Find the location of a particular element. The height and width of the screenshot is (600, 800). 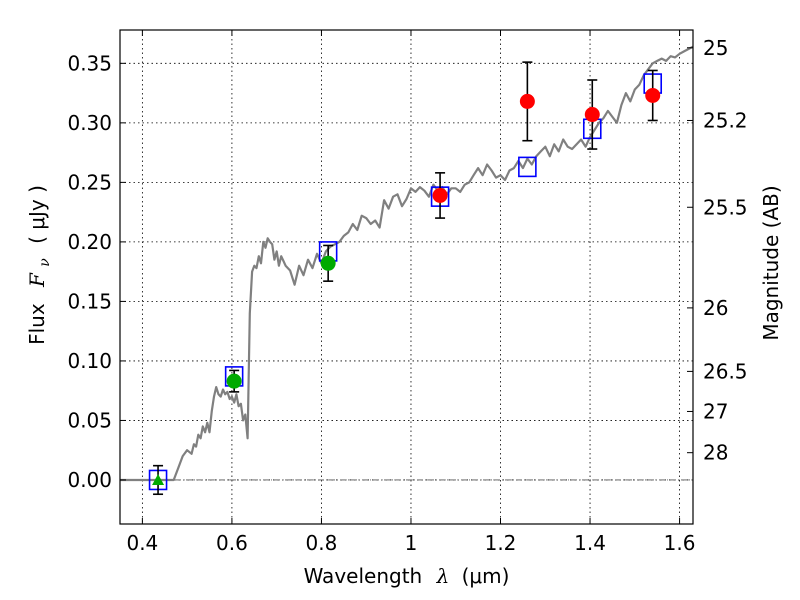

y-tick-label: 0.20 is located at coordinates (89, 242).